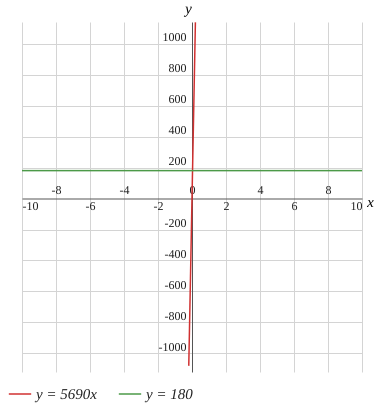  I want to click on x-tick-label: -10, so click(30, 206).